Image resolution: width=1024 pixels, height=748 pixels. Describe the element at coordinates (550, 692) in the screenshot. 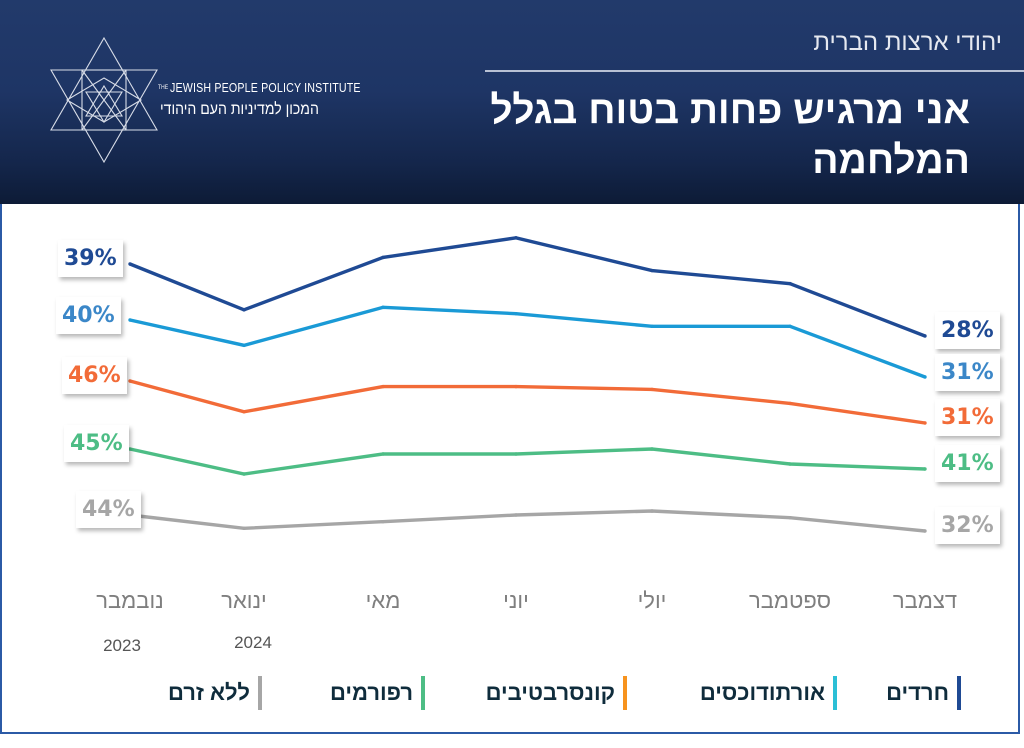

I see `legend-label-conservative: קונסרבטיבים` at that location.